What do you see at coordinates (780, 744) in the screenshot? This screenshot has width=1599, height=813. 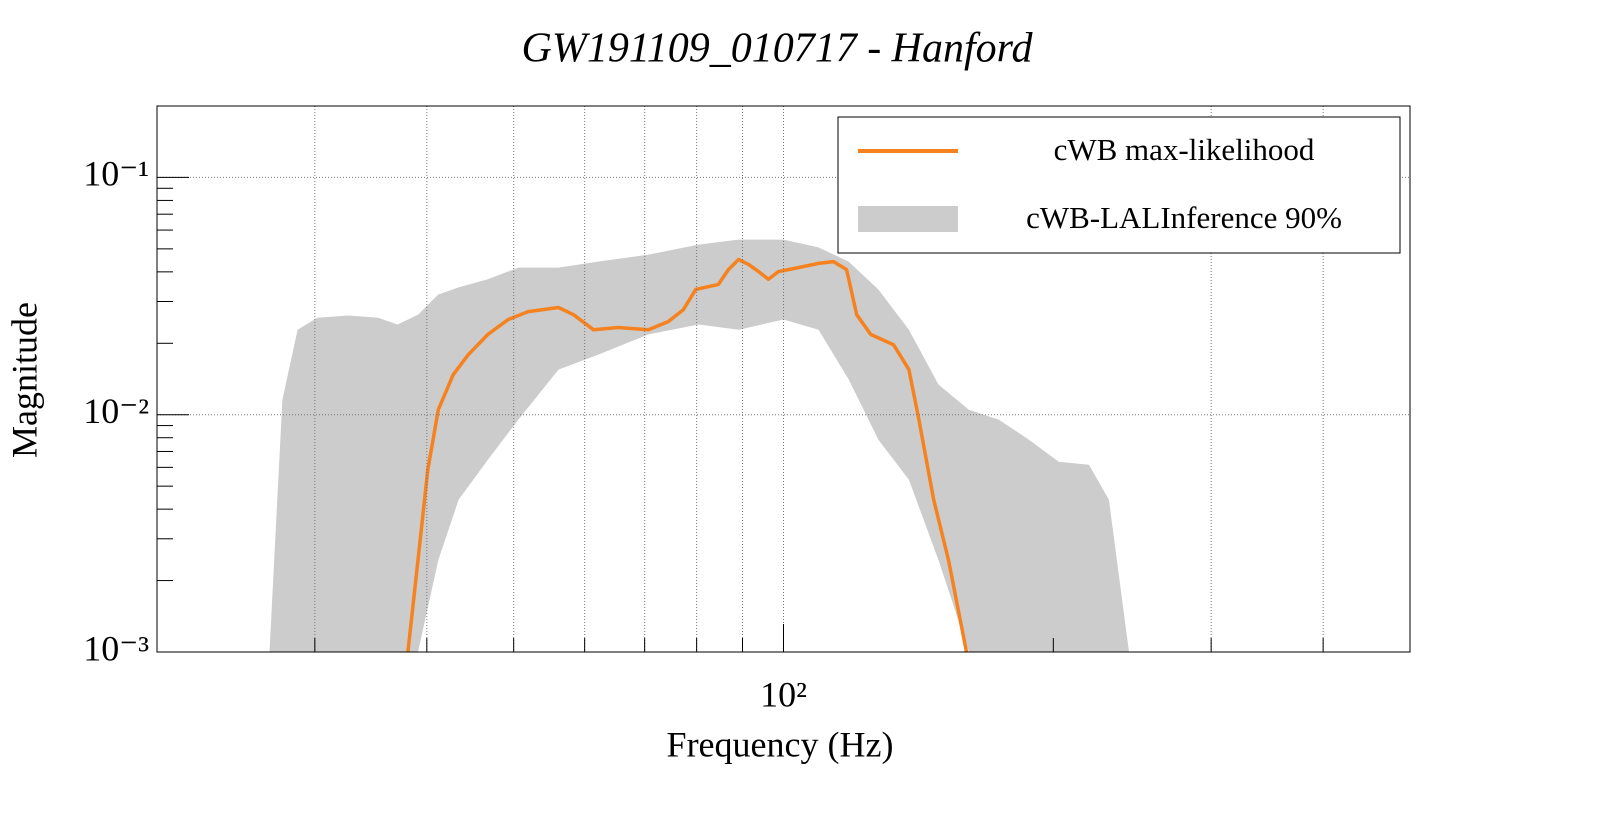 I see `x-axis-label: Frequency (Hz)` at bounding box center [780, 744].